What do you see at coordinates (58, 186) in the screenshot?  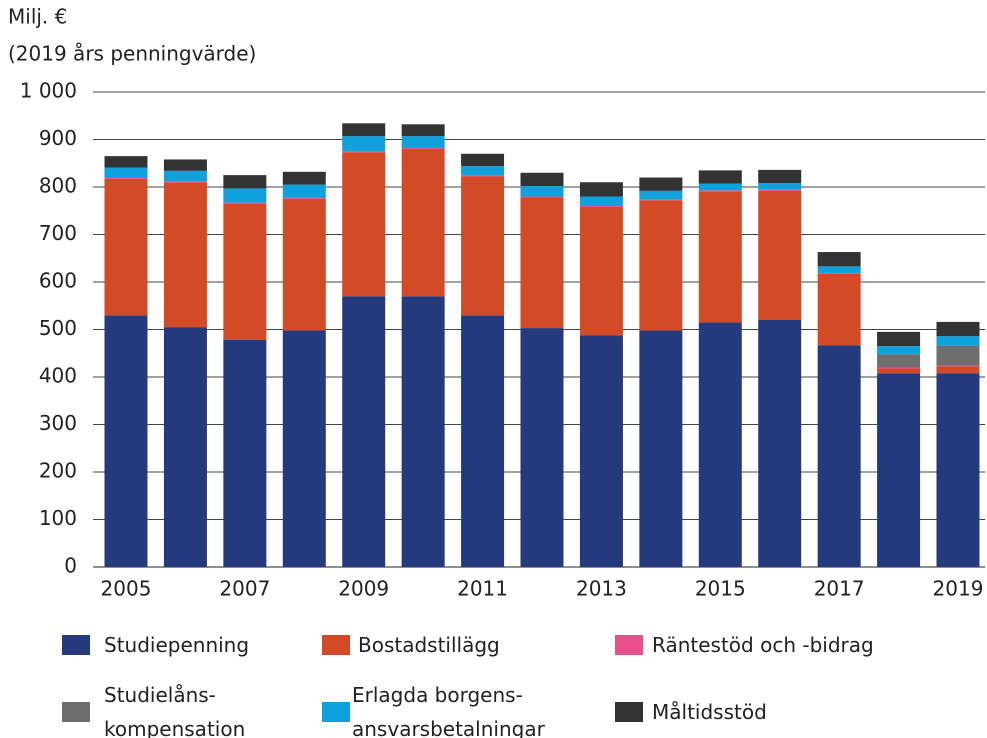 I see `y-tick-label: 800` at bounding box center [58, 186].